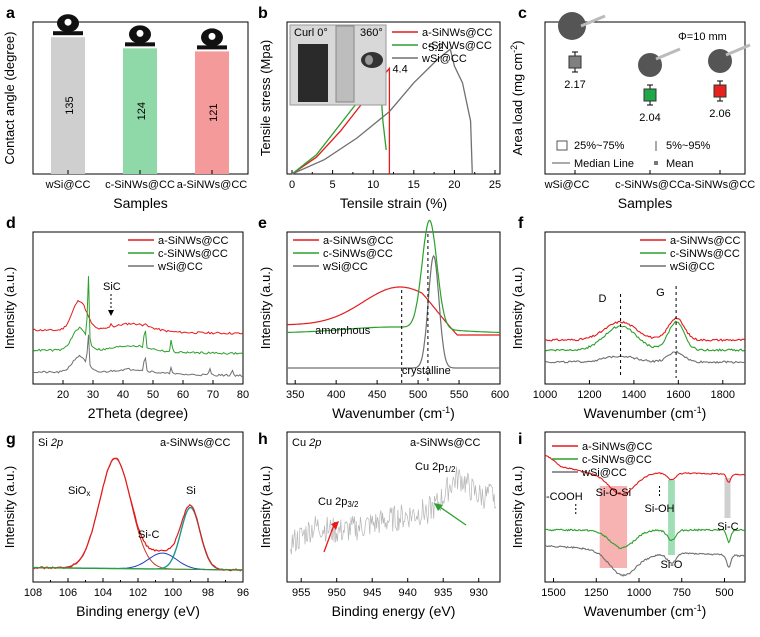 This screenshot has height=637, width=760. Describe the element at coordinates (522, 13) in the screenshot. I see `panel-c-tag: c` at that location.